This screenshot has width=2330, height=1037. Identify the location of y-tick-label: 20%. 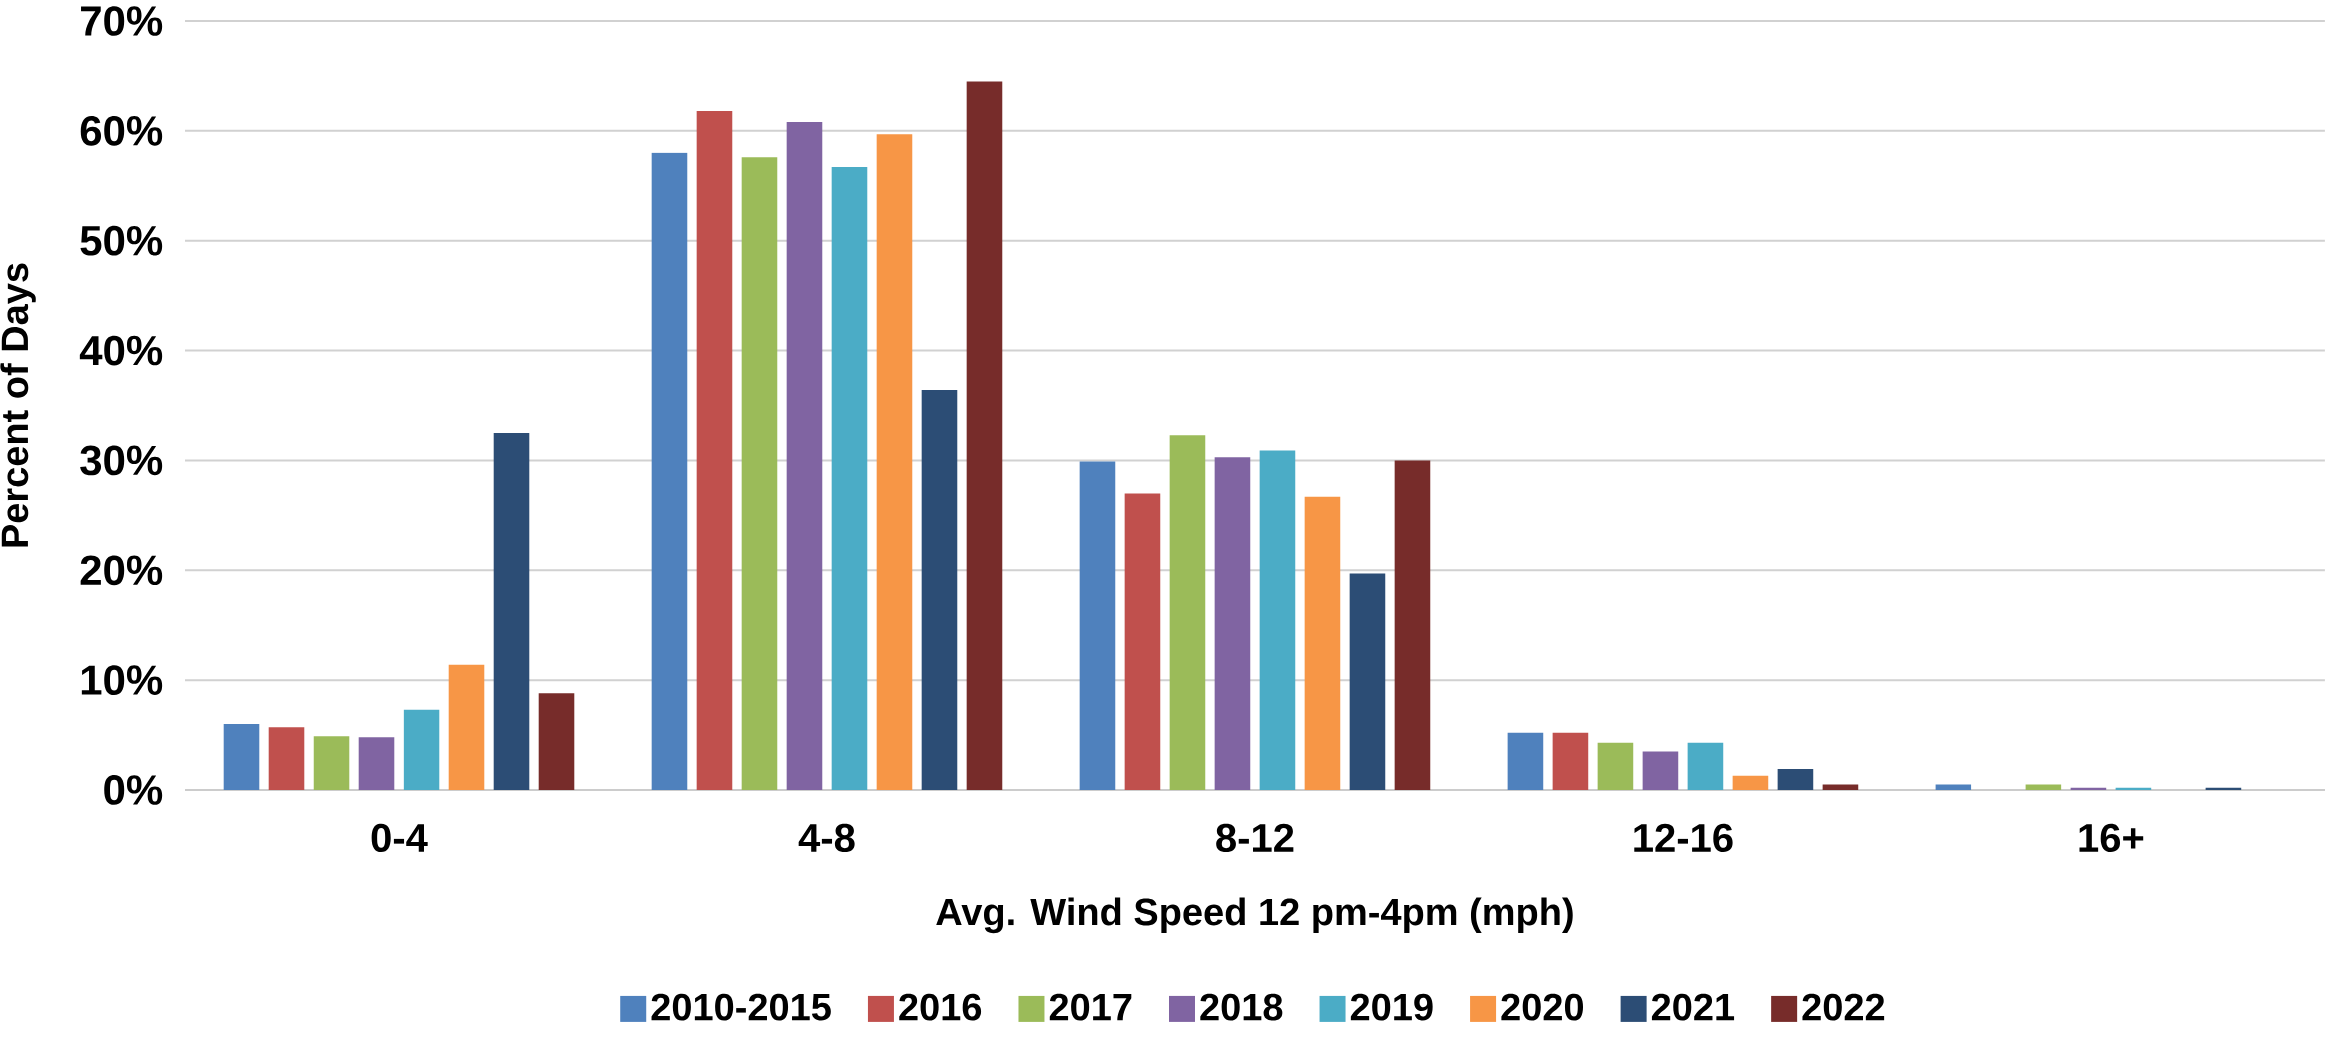
(121, 570).